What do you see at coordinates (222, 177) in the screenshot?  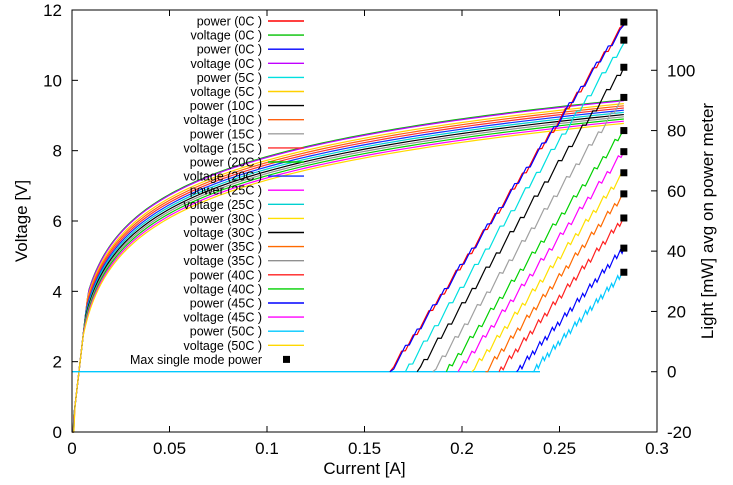 I see `legend-entry-label: voltage (20C )` at bounding box center [222, 177].